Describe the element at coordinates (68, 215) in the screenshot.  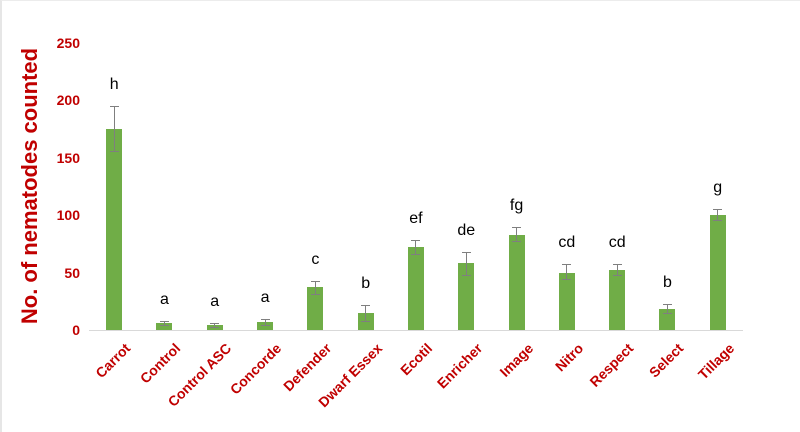
I see `y-tick-label: 100` at that location.